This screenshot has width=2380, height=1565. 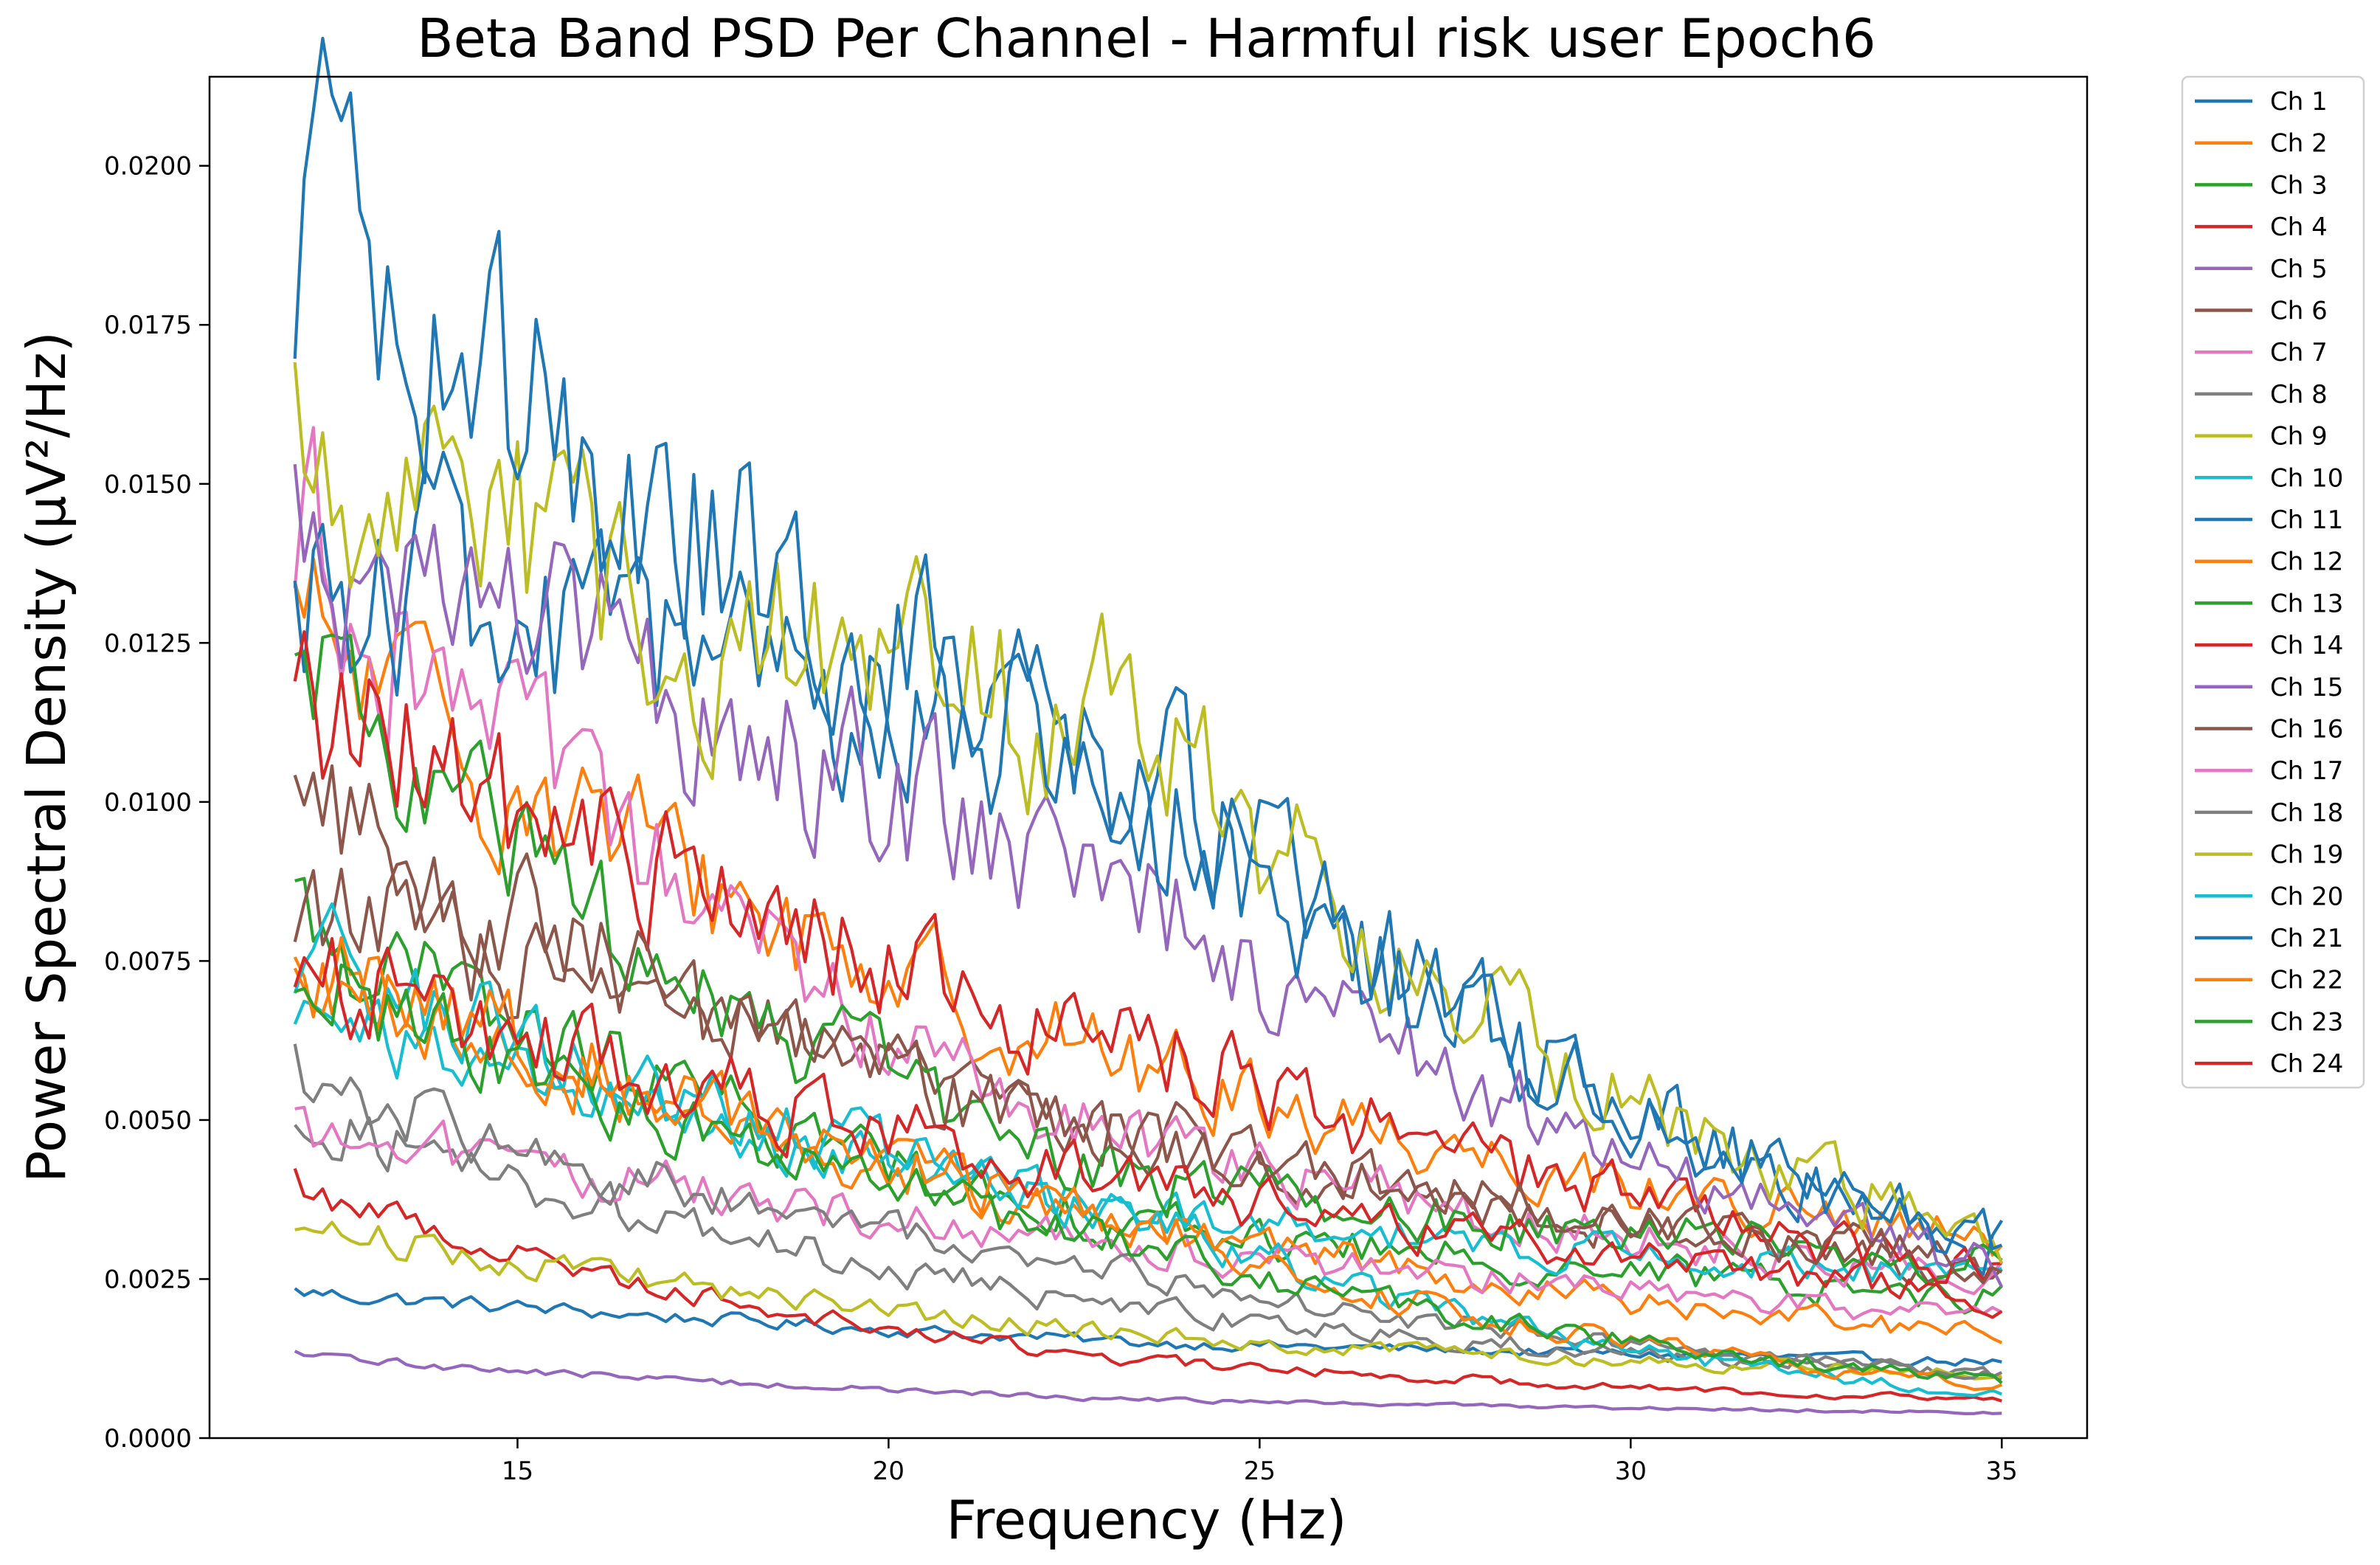 I want to click on y-tick-label: 0.0150, so click(x=148, y=485).